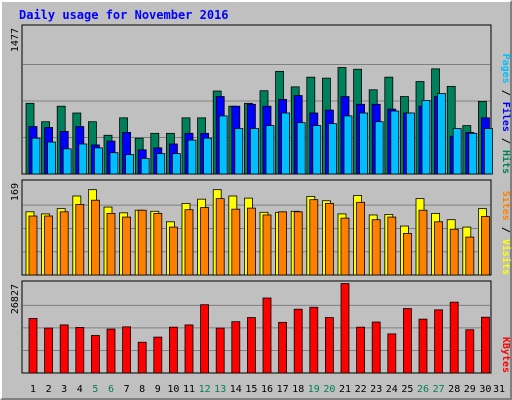  Describe the element at coordinates (189, 389) in the screenshot. I see `x-tick-day-11: 11` at that location.